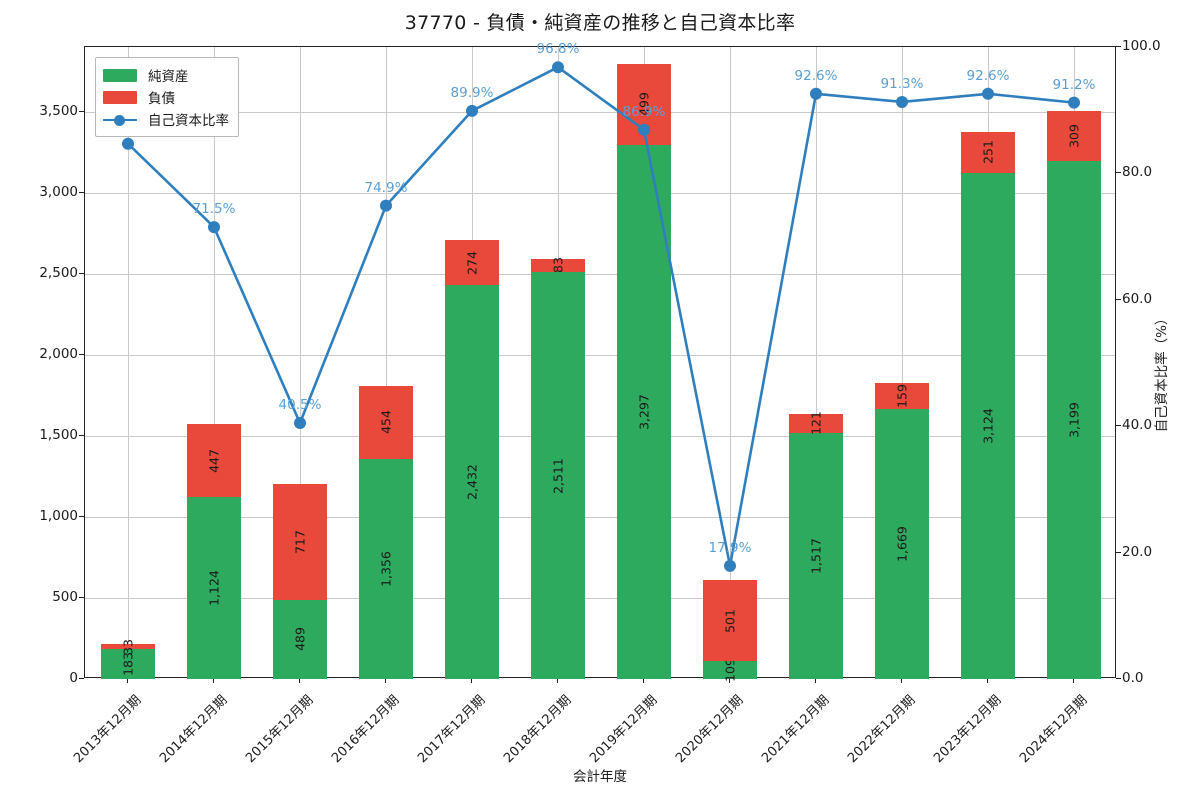  What do you see at coordinates (58, 191) in the screenshot?
I see `y-axis-left-tick-label: 3,000` at bounding box center [58, 191].